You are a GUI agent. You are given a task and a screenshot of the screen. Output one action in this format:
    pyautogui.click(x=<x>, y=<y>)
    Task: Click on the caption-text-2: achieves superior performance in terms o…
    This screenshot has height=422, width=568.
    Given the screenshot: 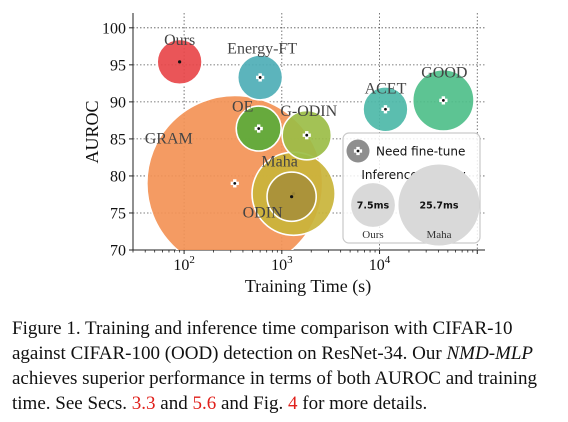 What is the action you would take?
    pyautogui.click(x=274, y=391)
    